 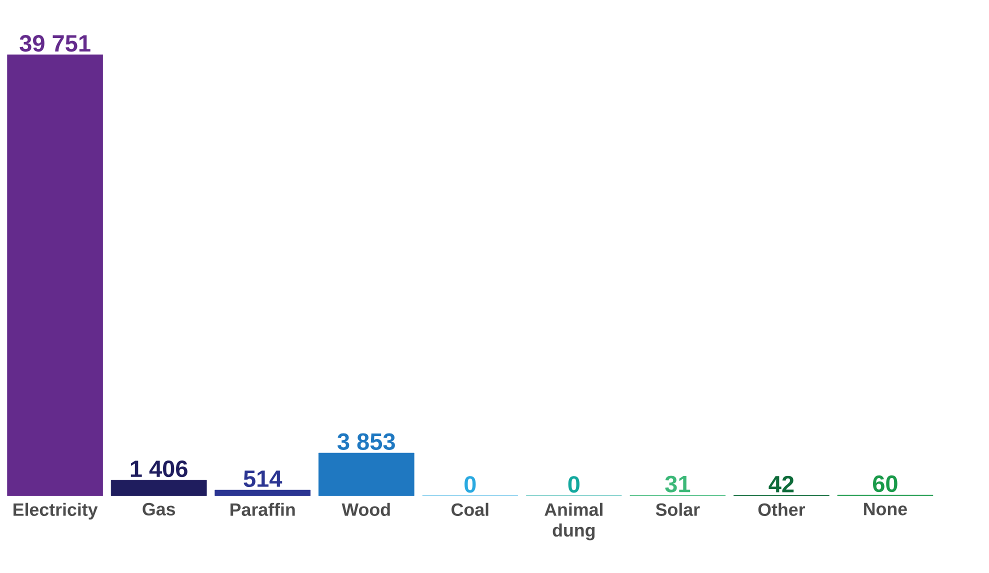 What do you see at coordinates (573, 521) in the screenshot?
I see `x-tick-label: Animal dung` at bounding box center [573, 521].